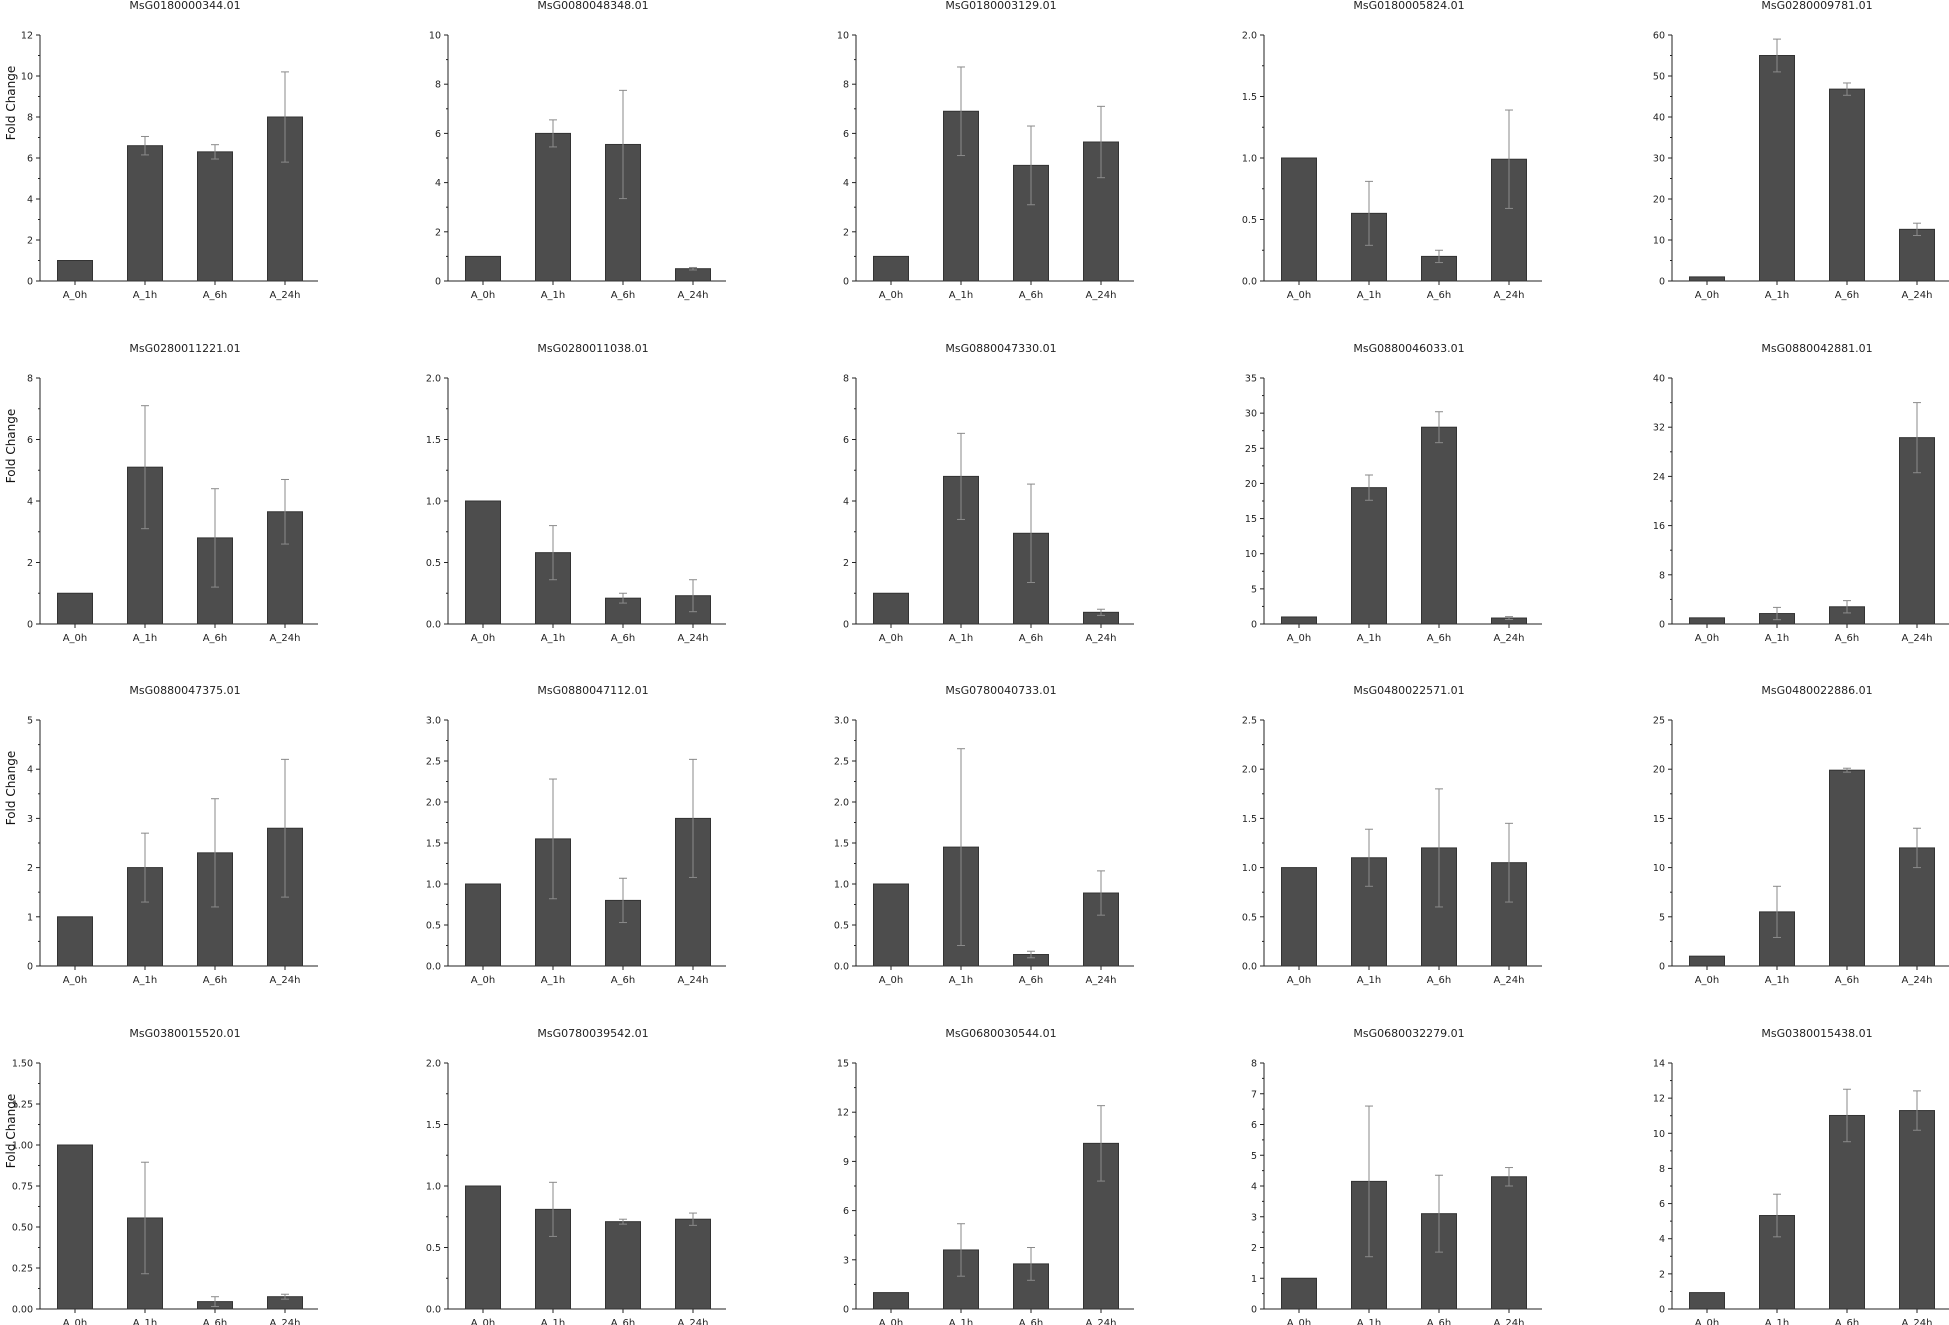 The width and height of the screenshot is (1949, 1325). Describe the element at coordinates (184, 348) in the screenshot. I see `chart-title: MsG0280011221.01` at that location.